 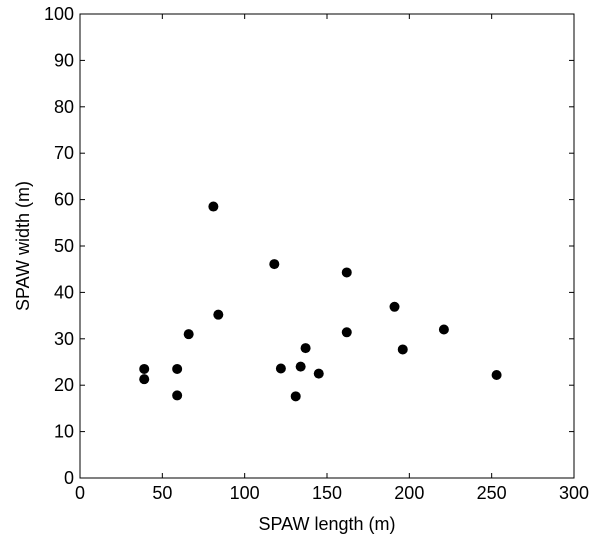 I want to click on y-tick-labels: 0 10 20 30 40 50 60 70 80 90 100, so click(x=59, y=246).